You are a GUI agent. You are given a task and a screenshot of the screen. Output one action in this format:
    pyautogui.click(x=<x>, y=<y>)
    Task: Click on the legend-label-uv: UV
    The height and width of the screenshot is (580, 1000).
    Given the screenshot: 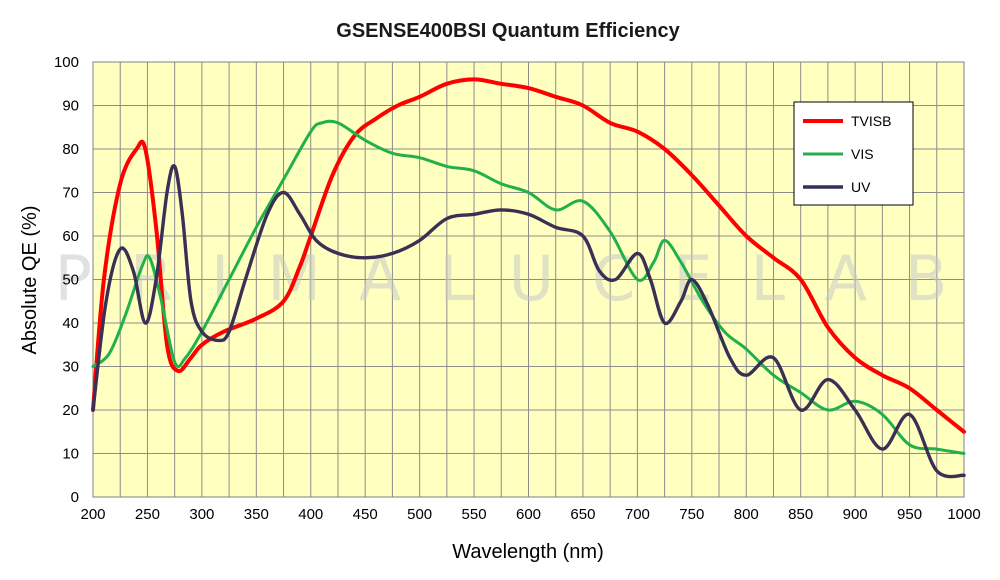 What is the action you would take?
    pyautogui.click(x=861, y=187)
    